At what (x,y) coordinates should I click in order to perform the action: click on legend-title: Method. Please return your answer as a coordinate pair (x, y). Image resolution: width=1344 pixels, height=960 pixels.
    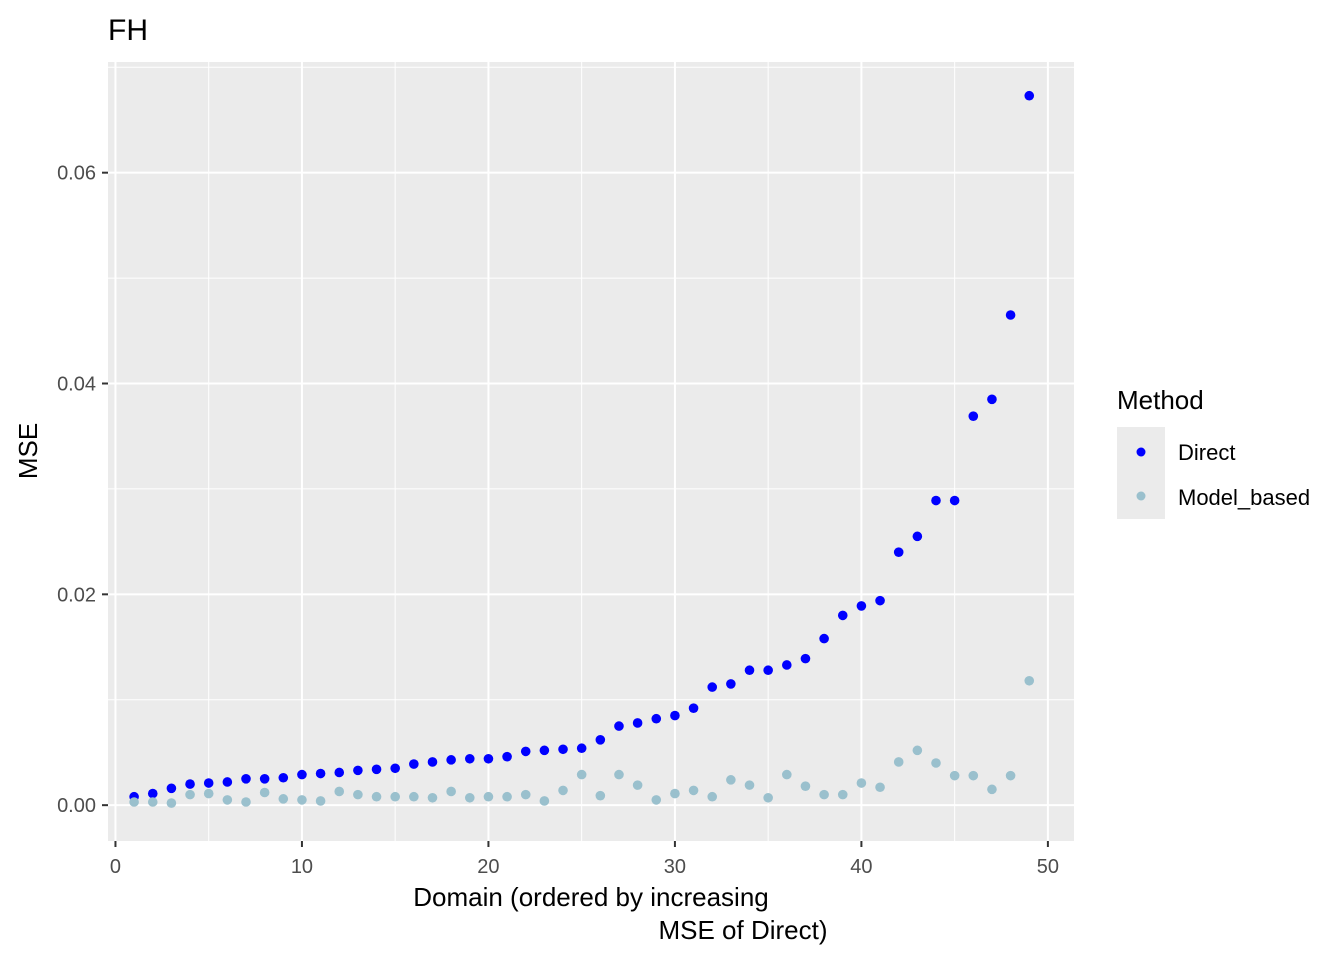
    Looking at the image, I should click on (1160, 400).